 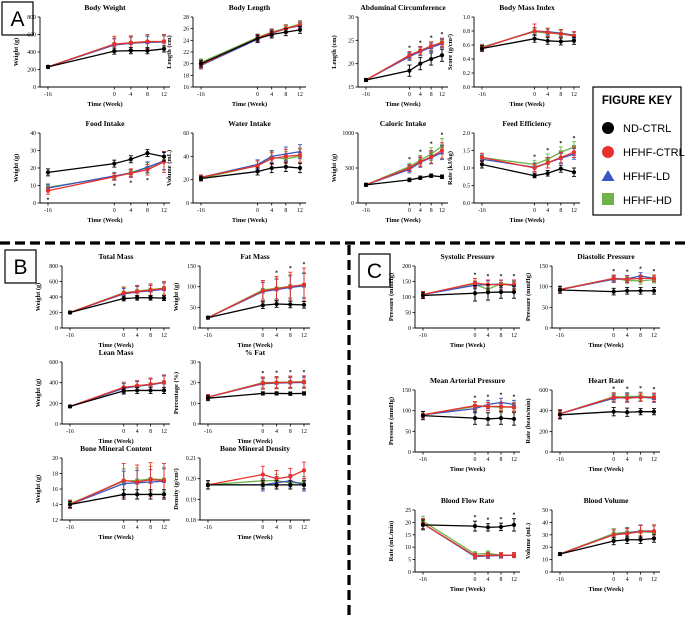 What do you see at coordinates (543, 432) in the screenshot?
I see `y-tick-label: 200` at bounding box center [543, 432].